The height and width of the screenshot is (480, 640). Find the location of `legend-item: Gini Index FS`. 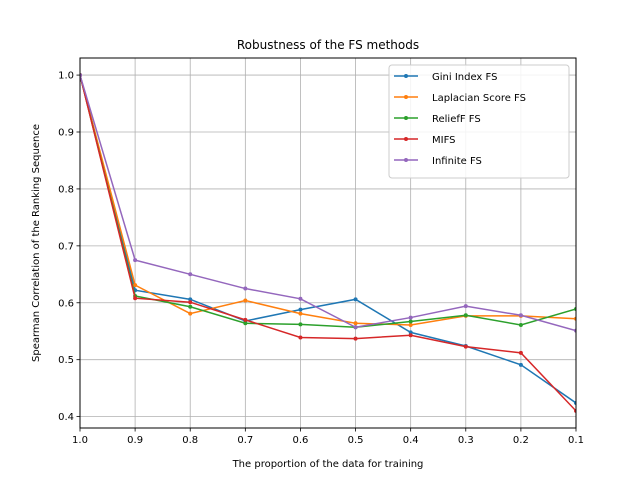

legend-item: Gini Index FS is located at coordinates (445, 77).